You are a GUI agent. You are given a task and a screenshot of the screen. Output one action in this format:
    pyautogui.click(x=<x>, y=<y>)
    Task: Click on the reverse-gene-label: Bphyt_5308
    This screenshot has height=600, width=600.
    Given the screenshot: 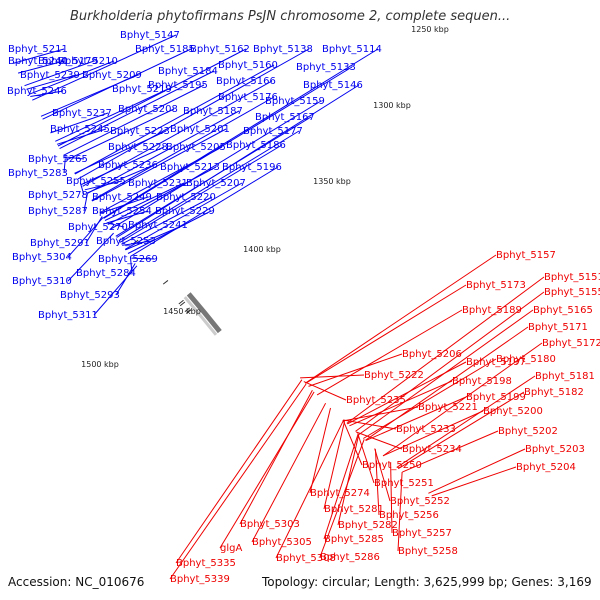 What is the action you would take?
    pyautogui.click(x=306, y=558)
    